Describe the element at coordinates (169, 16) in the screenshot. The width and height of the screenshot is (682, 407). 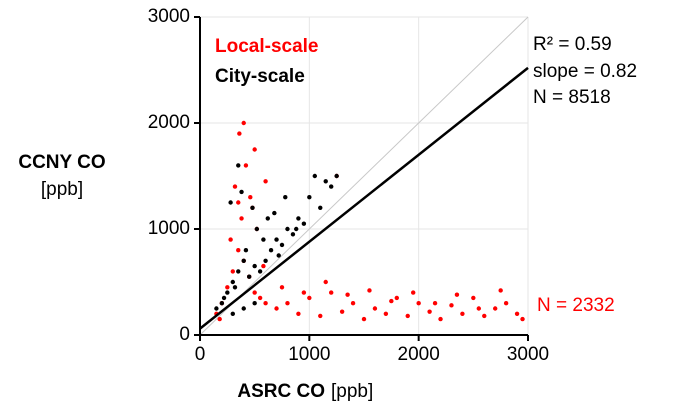
I see `y-tick-label: 3000` at that location.